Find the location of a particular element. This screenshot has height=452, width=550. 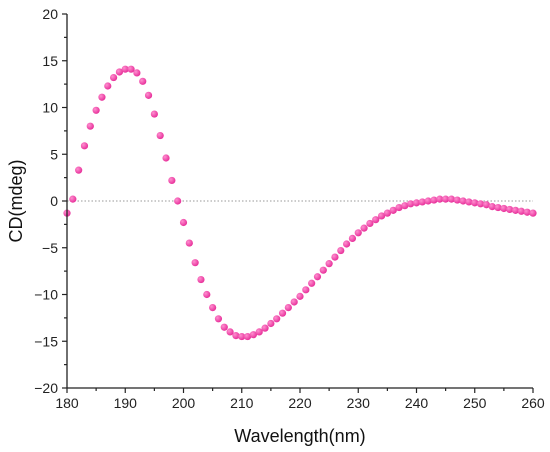

x-tick-label: 240 is located at coordinates (417, 403).